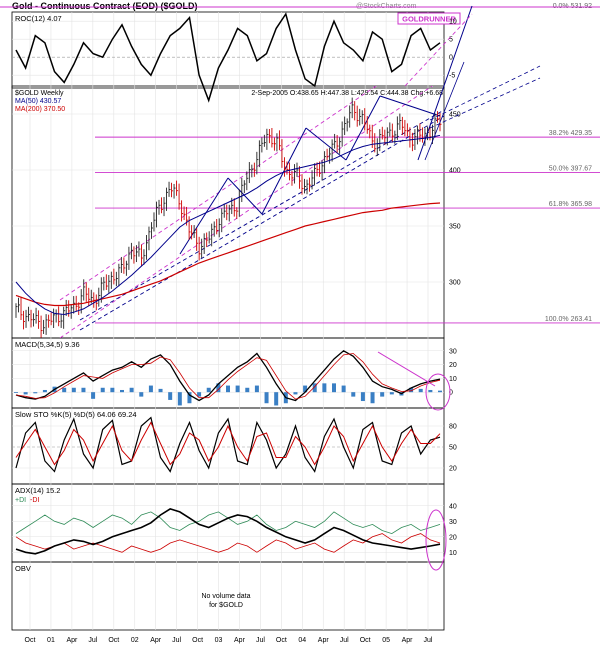 The height and width of the screenshot is (657, 600). I want to click on y-tick-label: 40, so click(453, 506).